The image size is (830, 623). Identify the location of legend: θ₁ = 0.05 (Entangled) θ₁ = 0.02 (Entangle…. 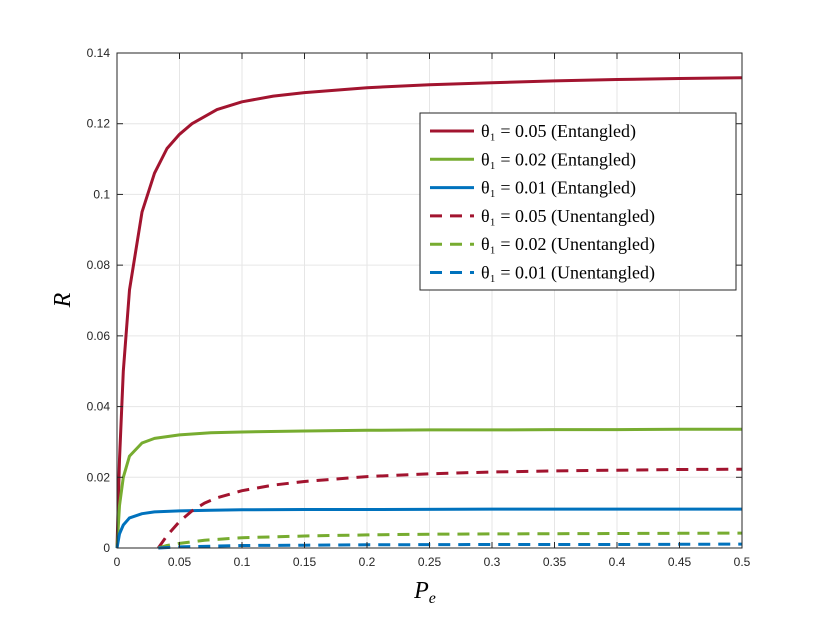
(578, 201).